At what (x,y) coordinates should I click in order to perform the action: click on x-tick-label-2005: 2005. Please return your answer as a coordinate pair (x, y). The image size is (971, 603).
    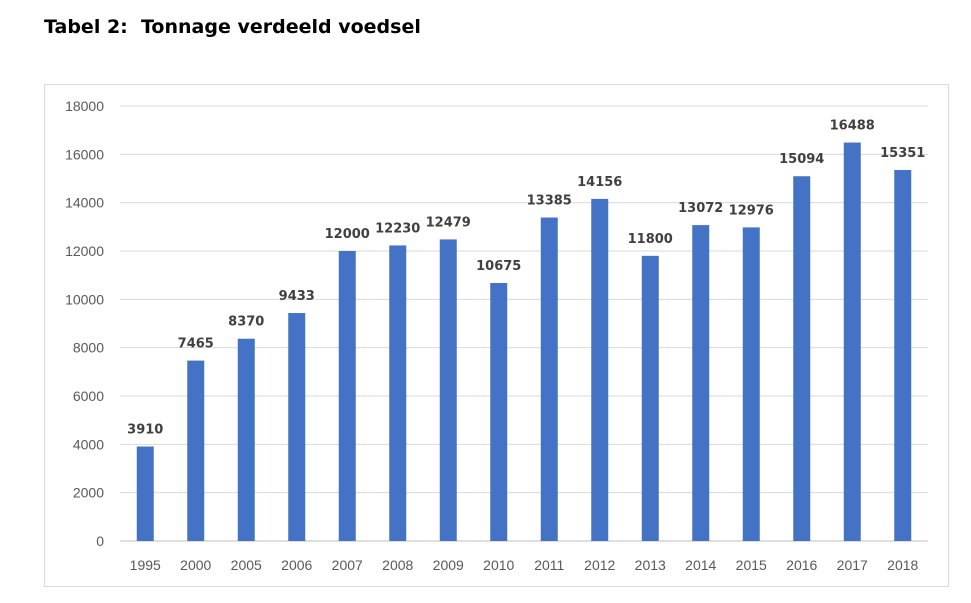
    Looking at the image, I should click on (246, 565).